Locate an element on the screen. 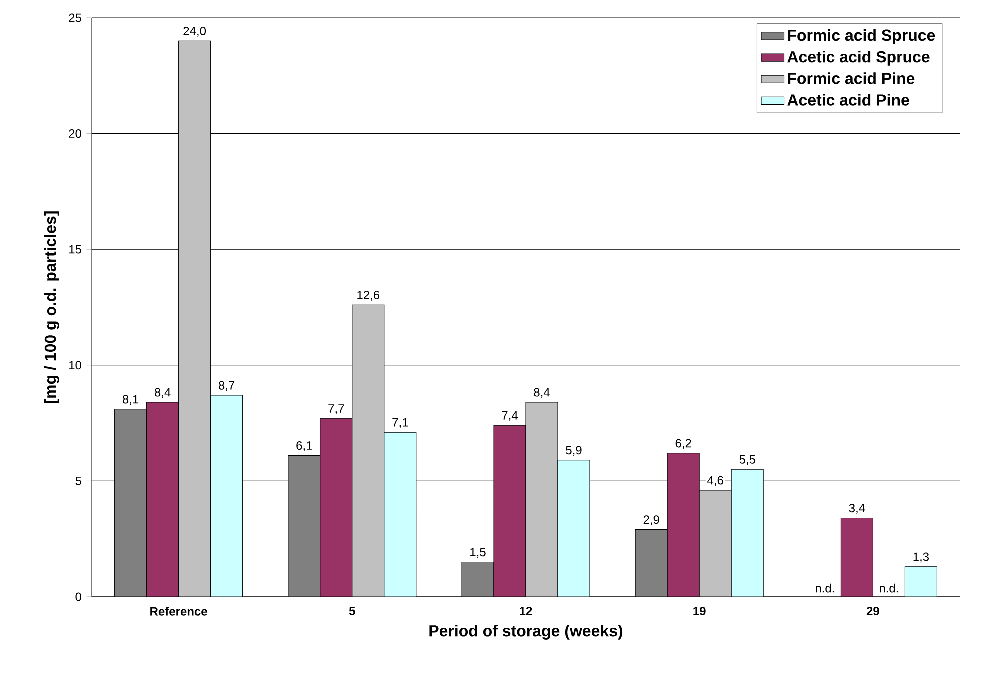  data-label: 1,3 is located at coordinates (922, 557).